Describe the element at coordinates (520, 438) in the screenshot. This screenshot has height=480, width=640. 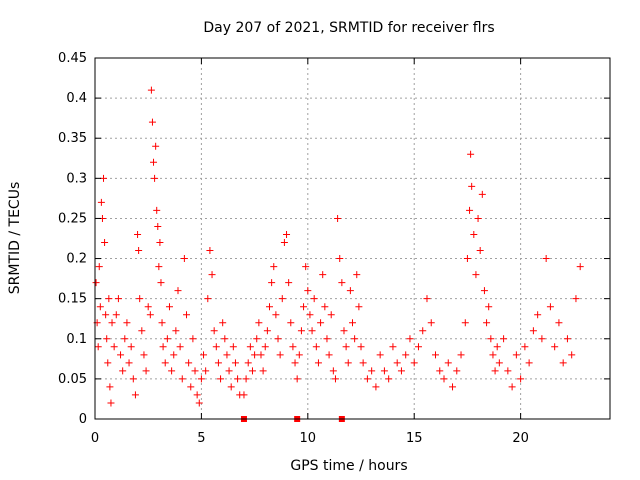
I see `x-tick-label: 20` at that location.